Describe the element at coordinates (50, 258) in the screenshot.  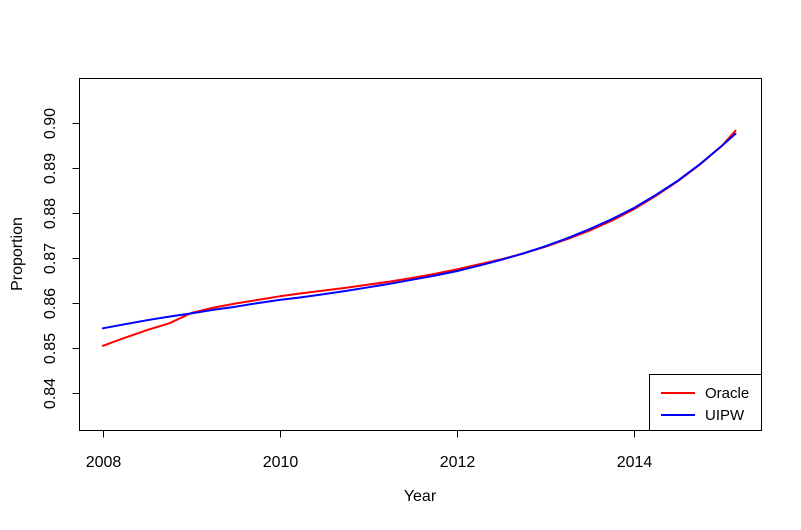
I see `y-tick-label: 0.87` at that location.